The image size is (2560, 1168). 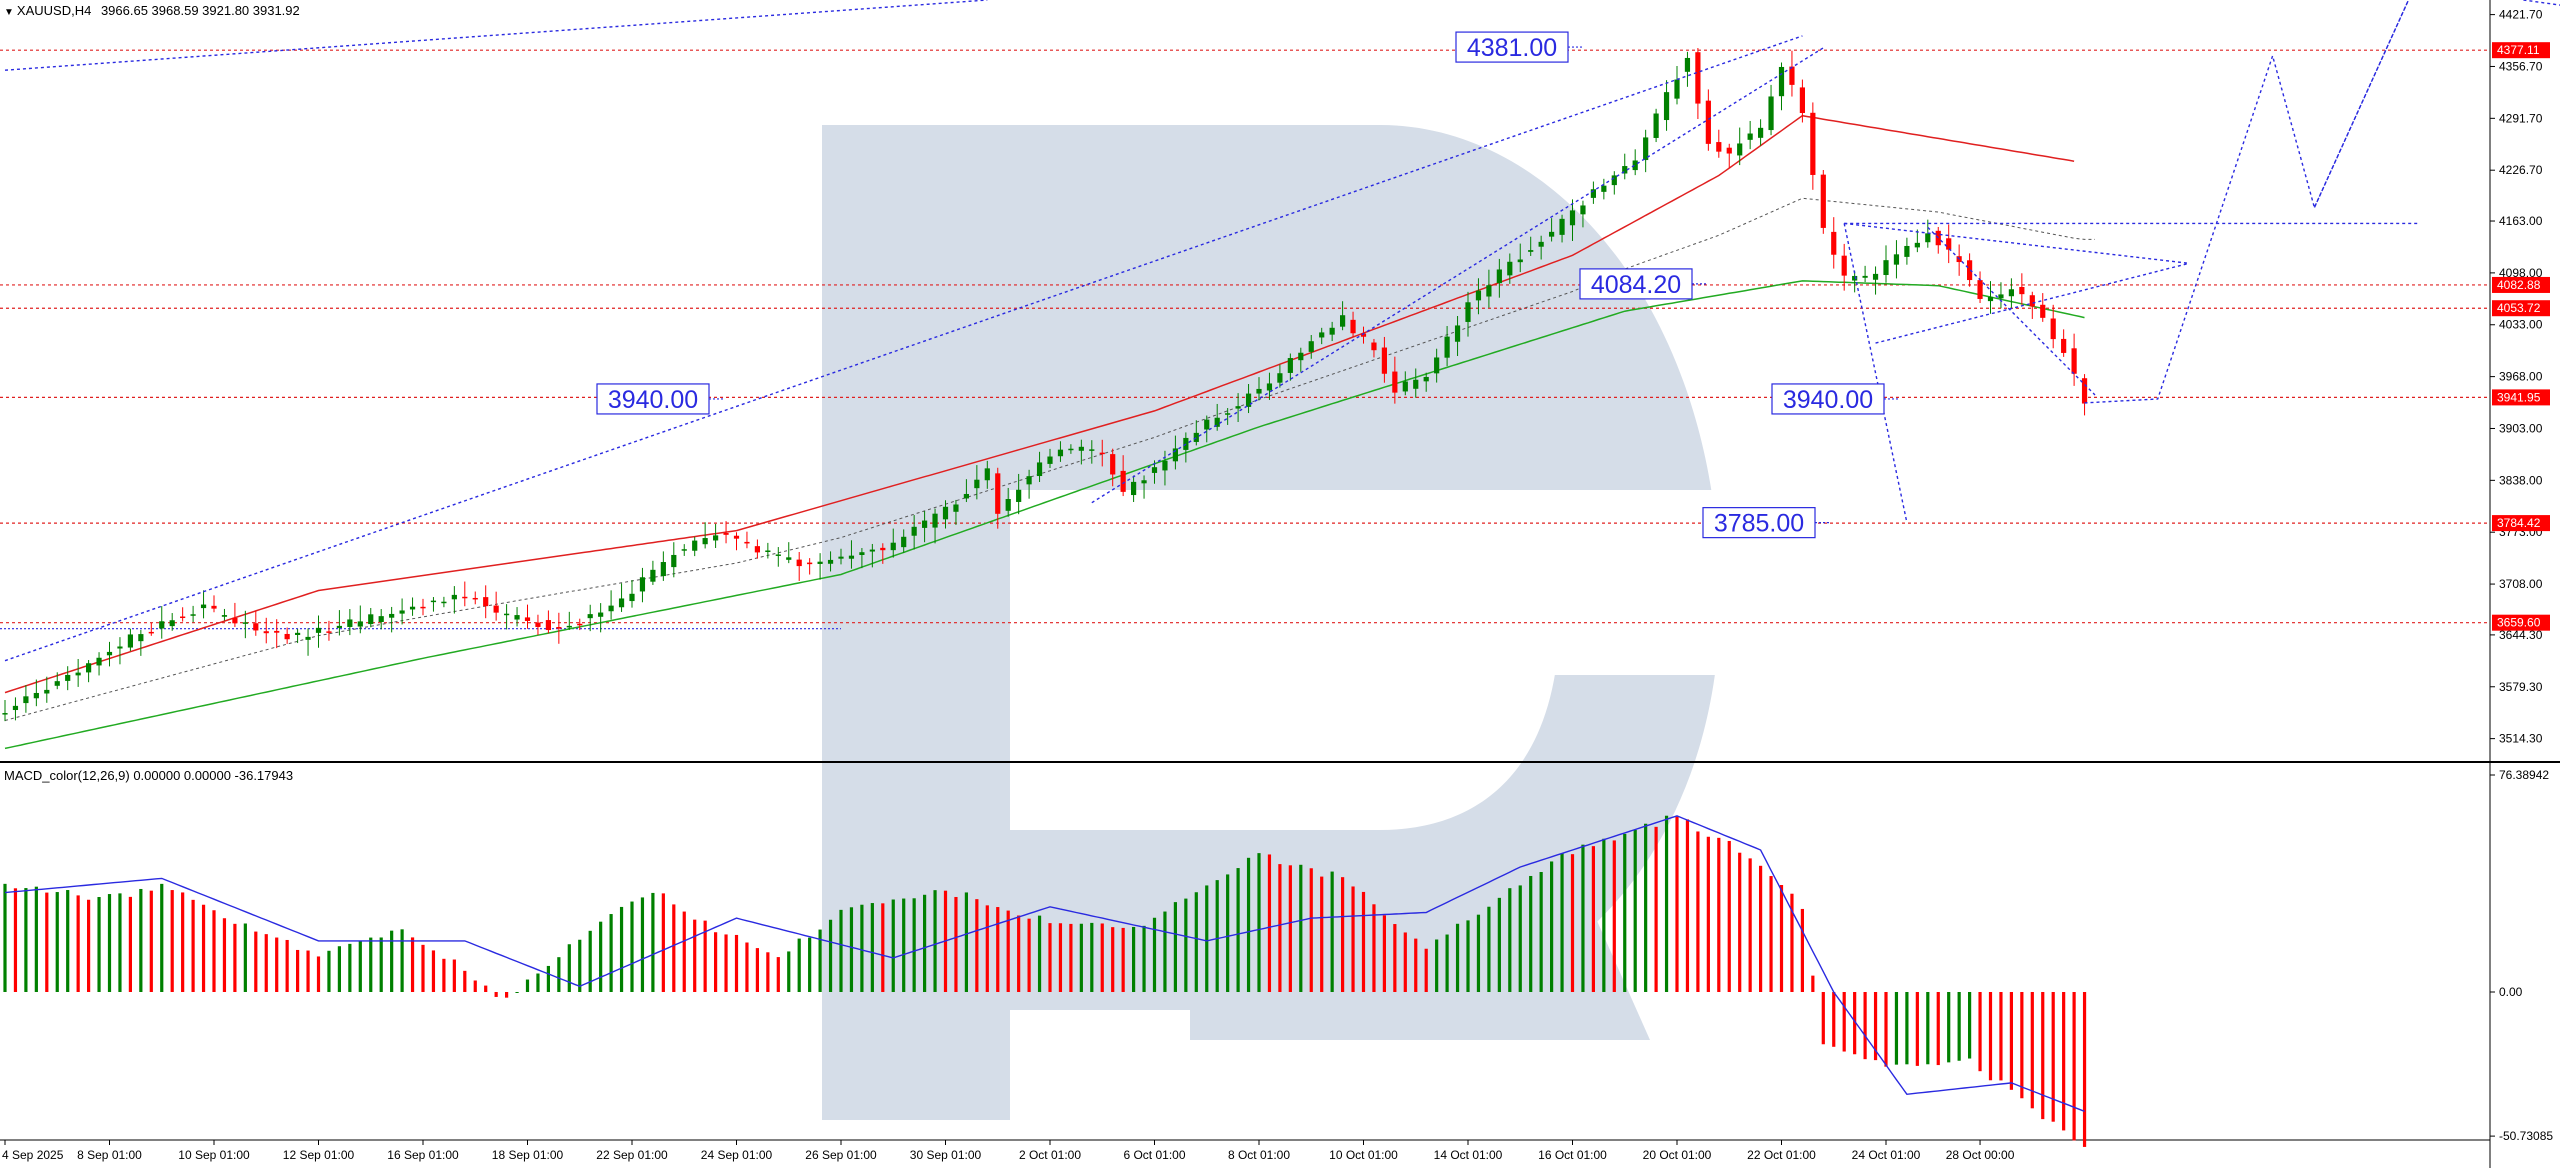 I want to click on y-tick-label: 4356.70, so click(x=2521, y=66).